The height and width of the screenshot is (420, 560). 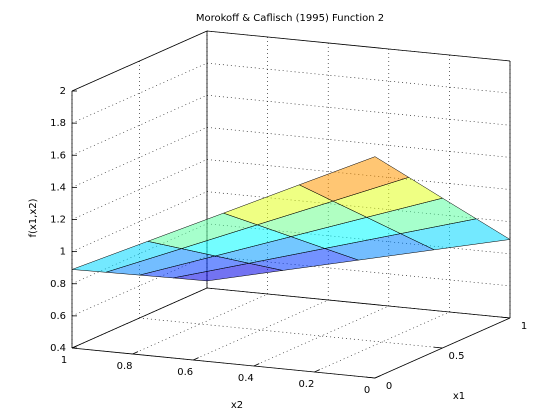 I want to click on z-tick-label: 1.4, so click(x=58, y=187).